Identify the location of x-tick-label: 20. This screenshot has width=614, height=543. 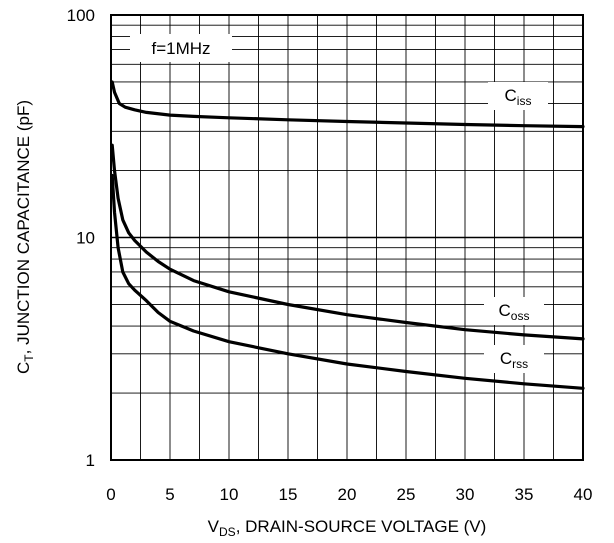
(347, 494).